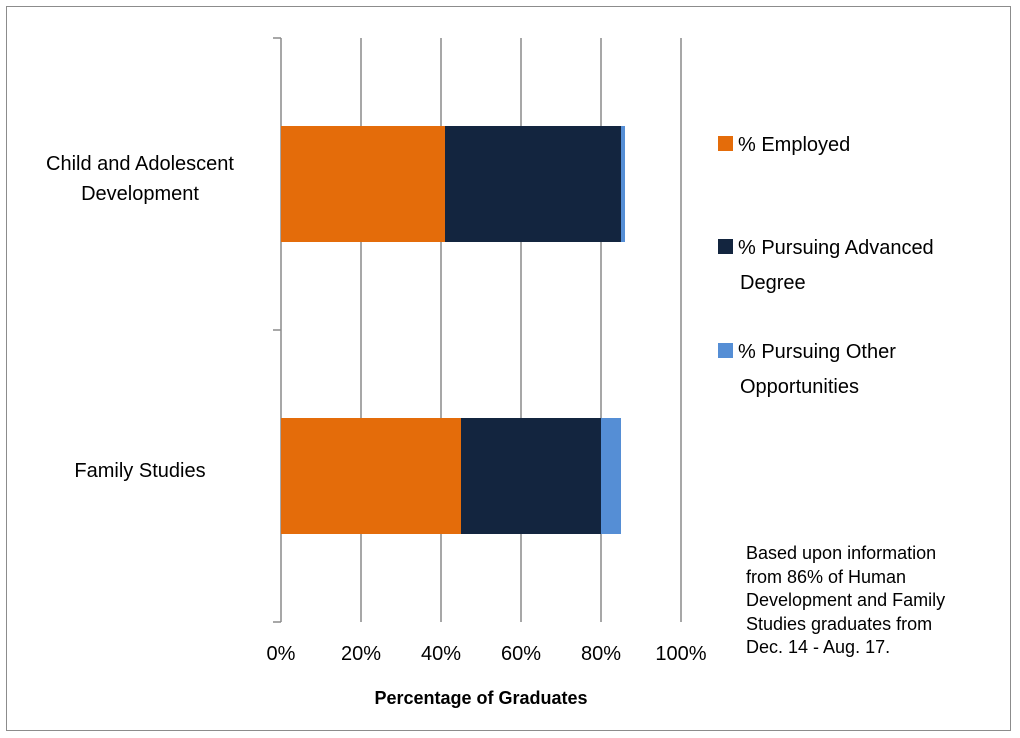 Image resolution: width=1020 pixels, height=738 pixels. I want to click on x-tick-label: 100%, so click(680, 654).